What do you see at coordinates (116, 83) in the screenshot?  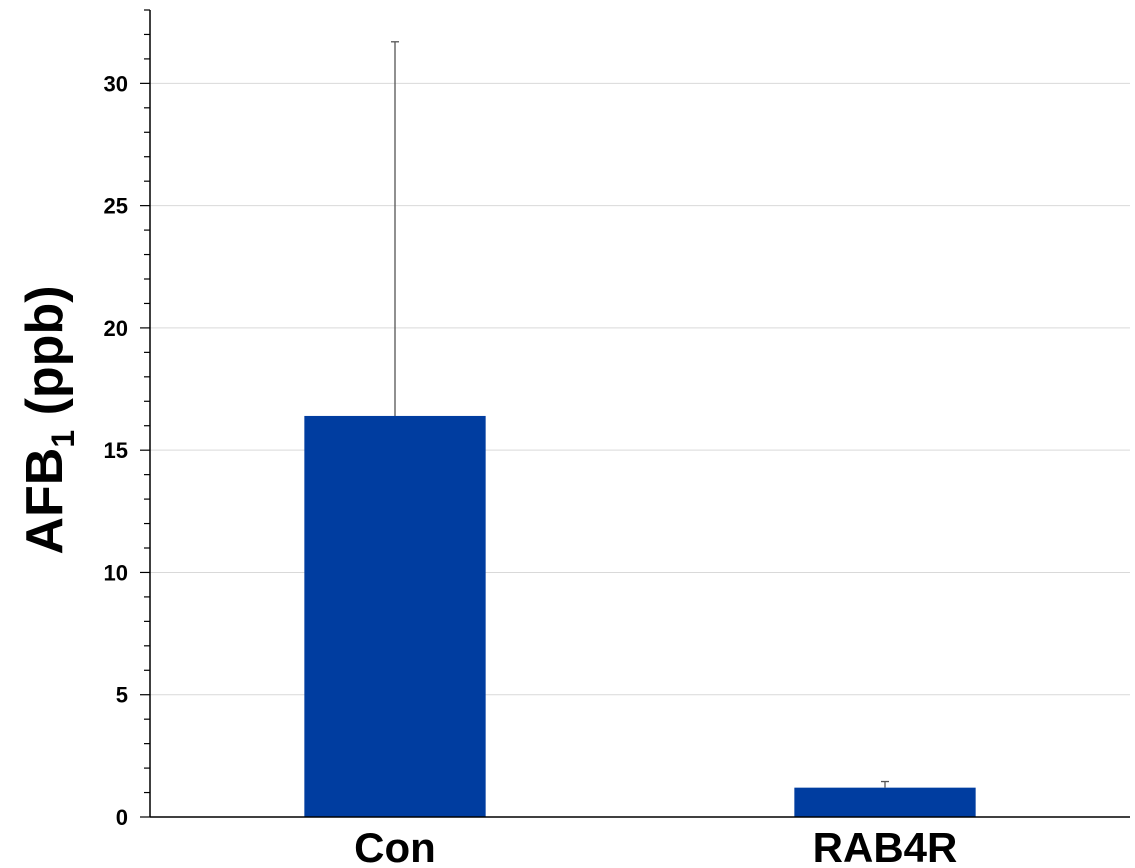 I see `y-tick-label-30: 30` at bounding box center [116, 83].